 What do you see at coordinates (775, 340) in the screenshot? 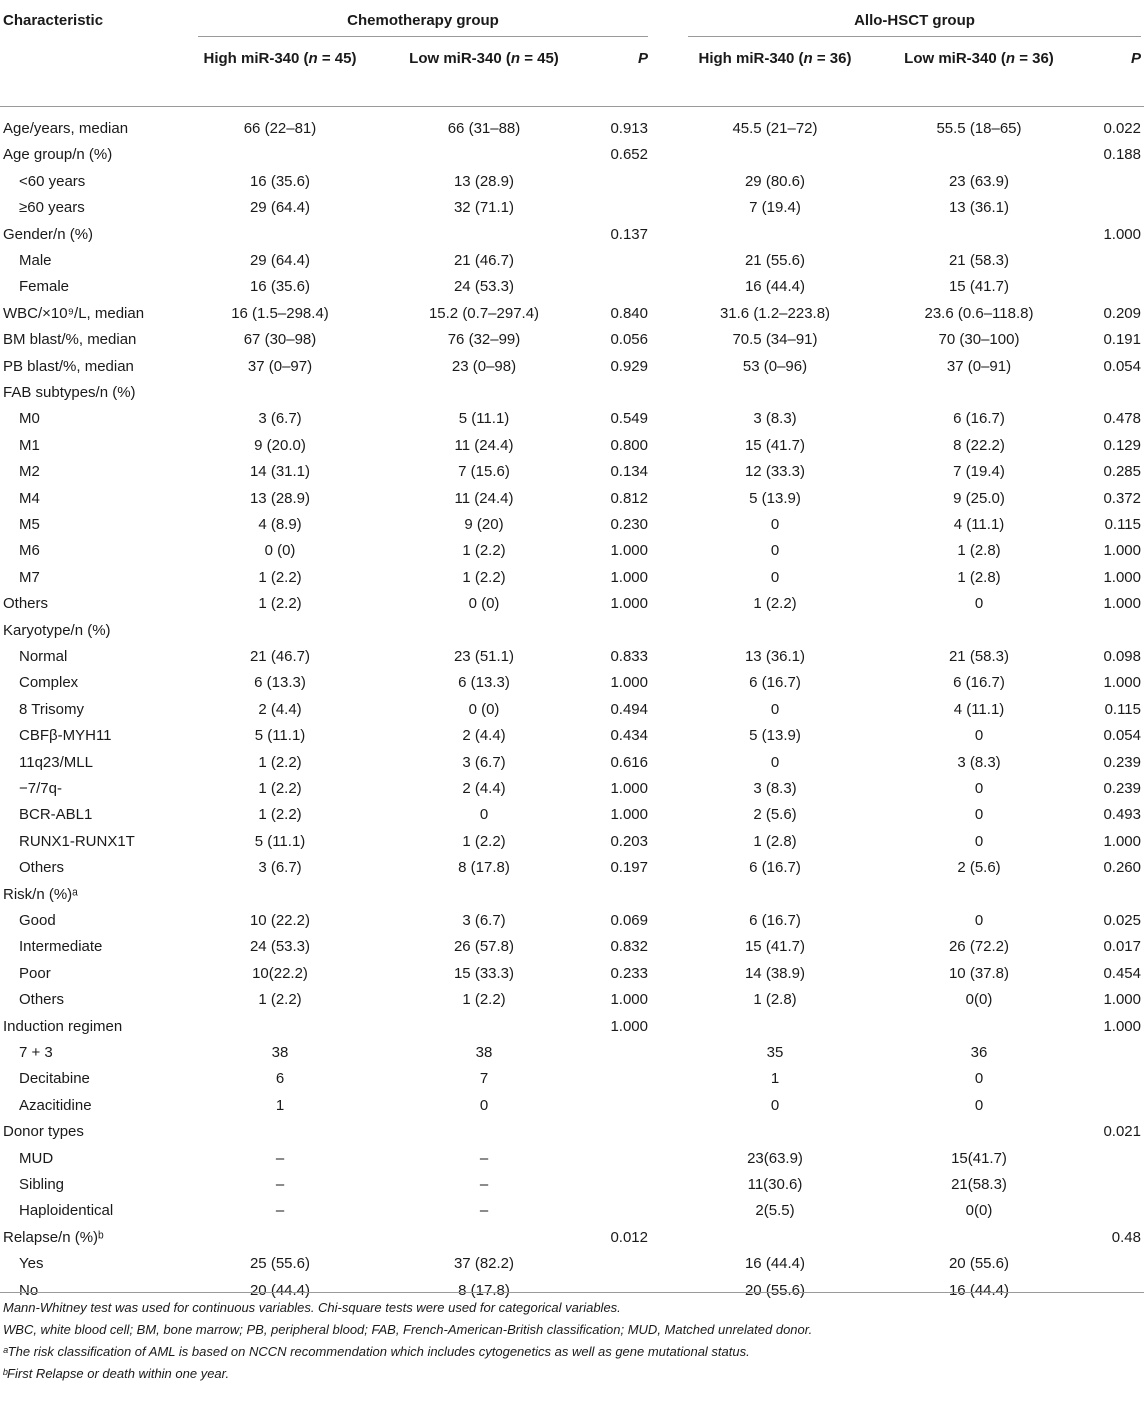
I see `allo-high-value: 70.5 (34–91)` at bounding box center [775, 340].